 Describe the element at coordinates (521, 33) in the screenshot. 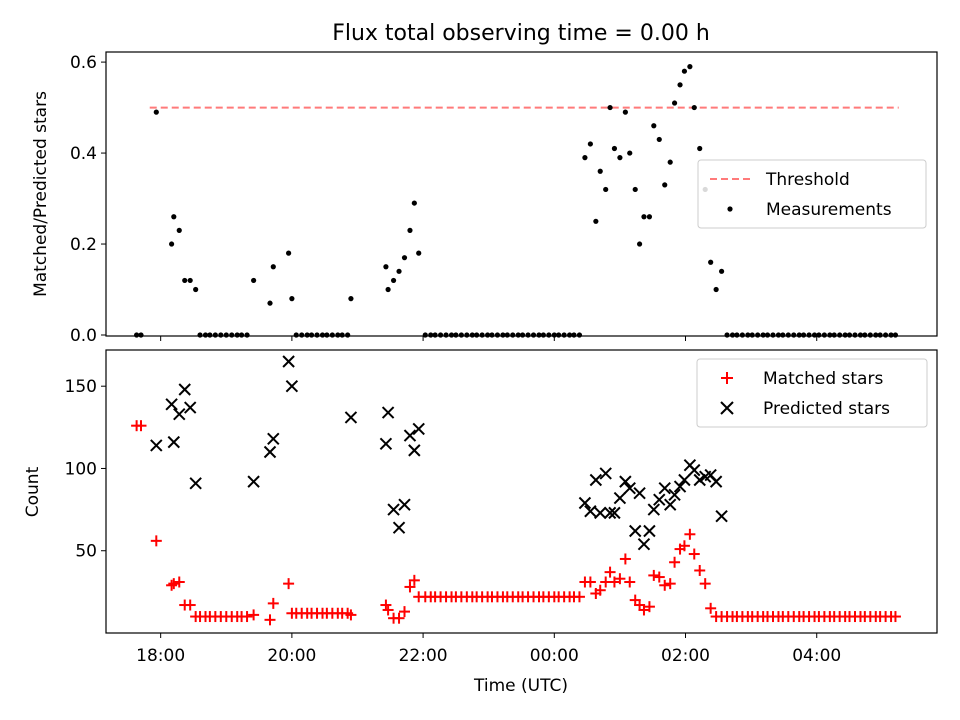

I see `chart-title: Flux total observing time = 0.00 h` at that location.